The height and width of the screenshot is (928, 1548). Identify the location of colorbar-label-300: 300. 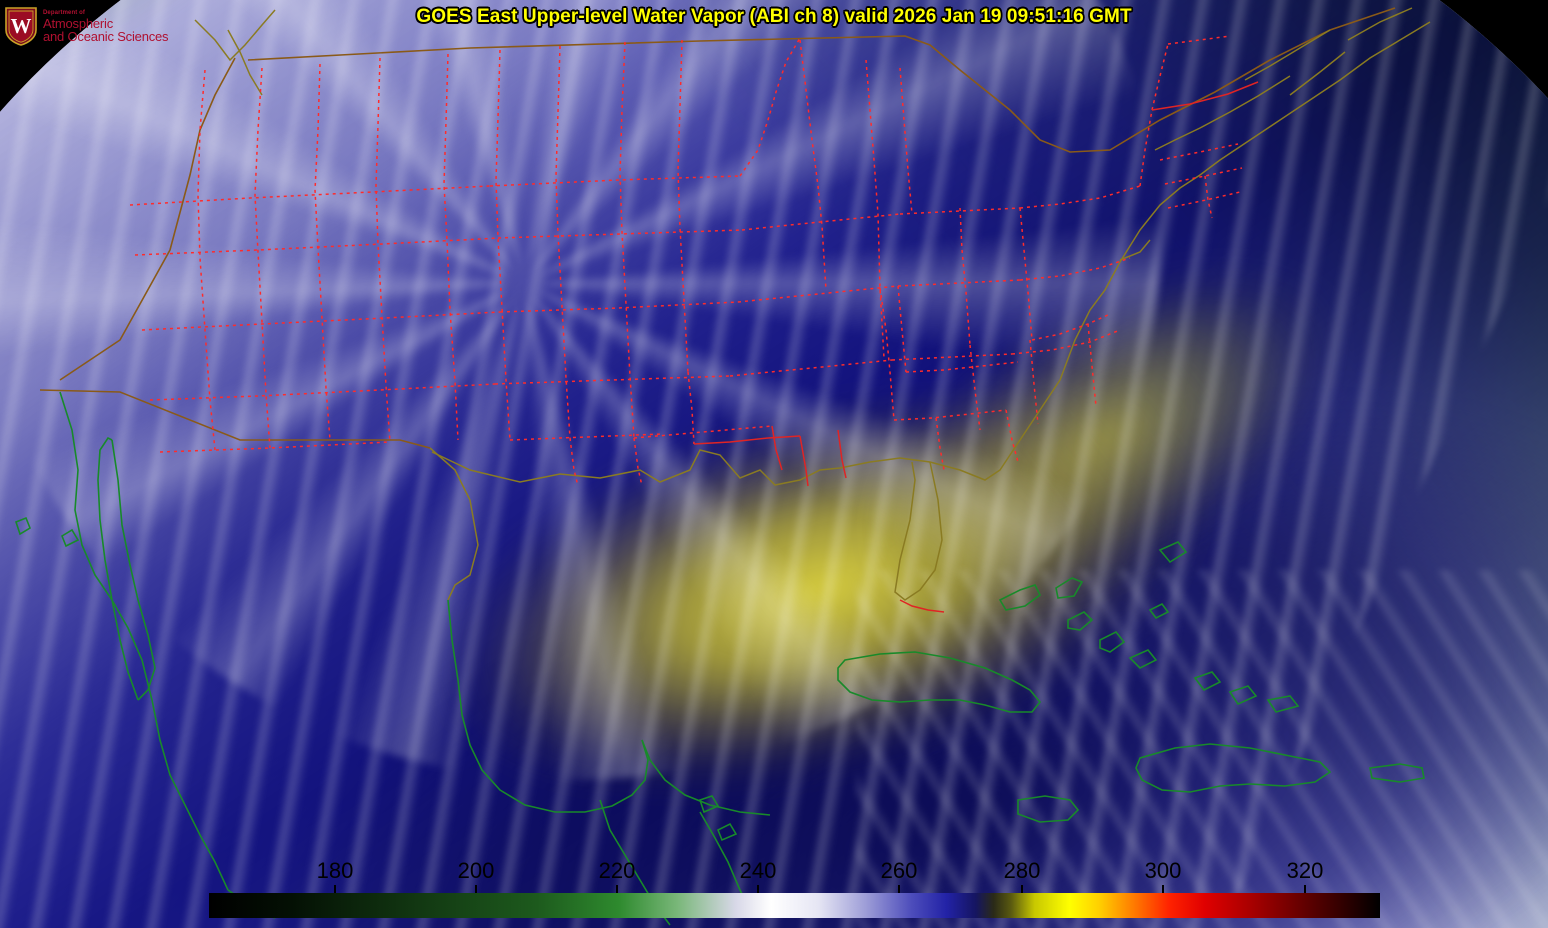
(1163, 870).